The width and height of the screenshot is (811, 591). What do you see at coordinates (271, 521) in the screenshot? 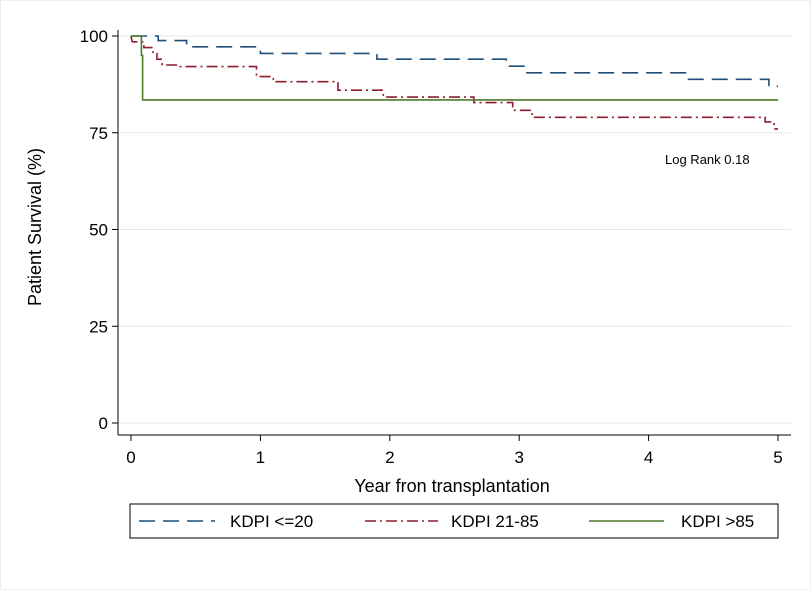
I see `legend-label-1: KDPI <=20` at bounding box center [271, 521].